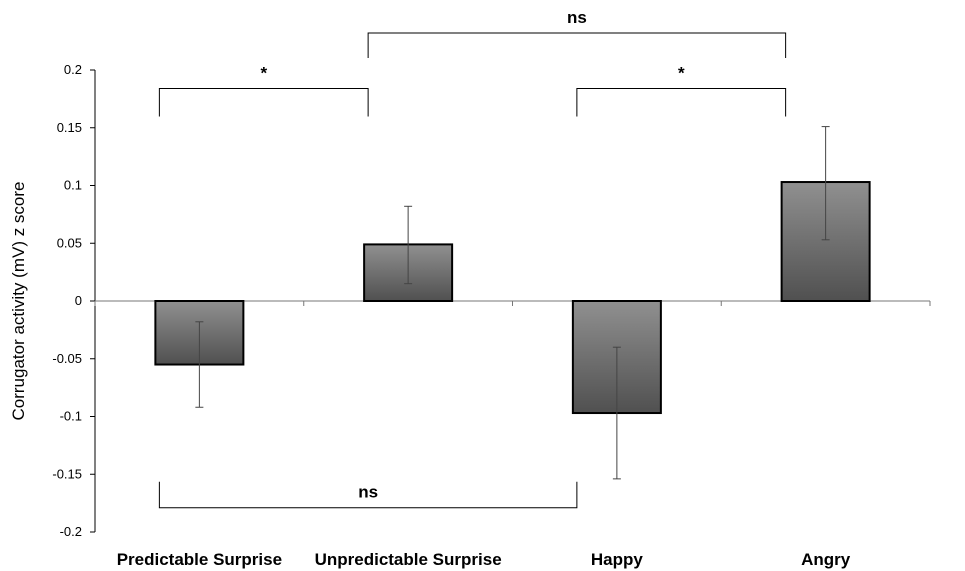  What do you see at coordinates (67, 358) in the screenshot?
I see `y-tick-label: -0.05` at bounding box center [67, 358].